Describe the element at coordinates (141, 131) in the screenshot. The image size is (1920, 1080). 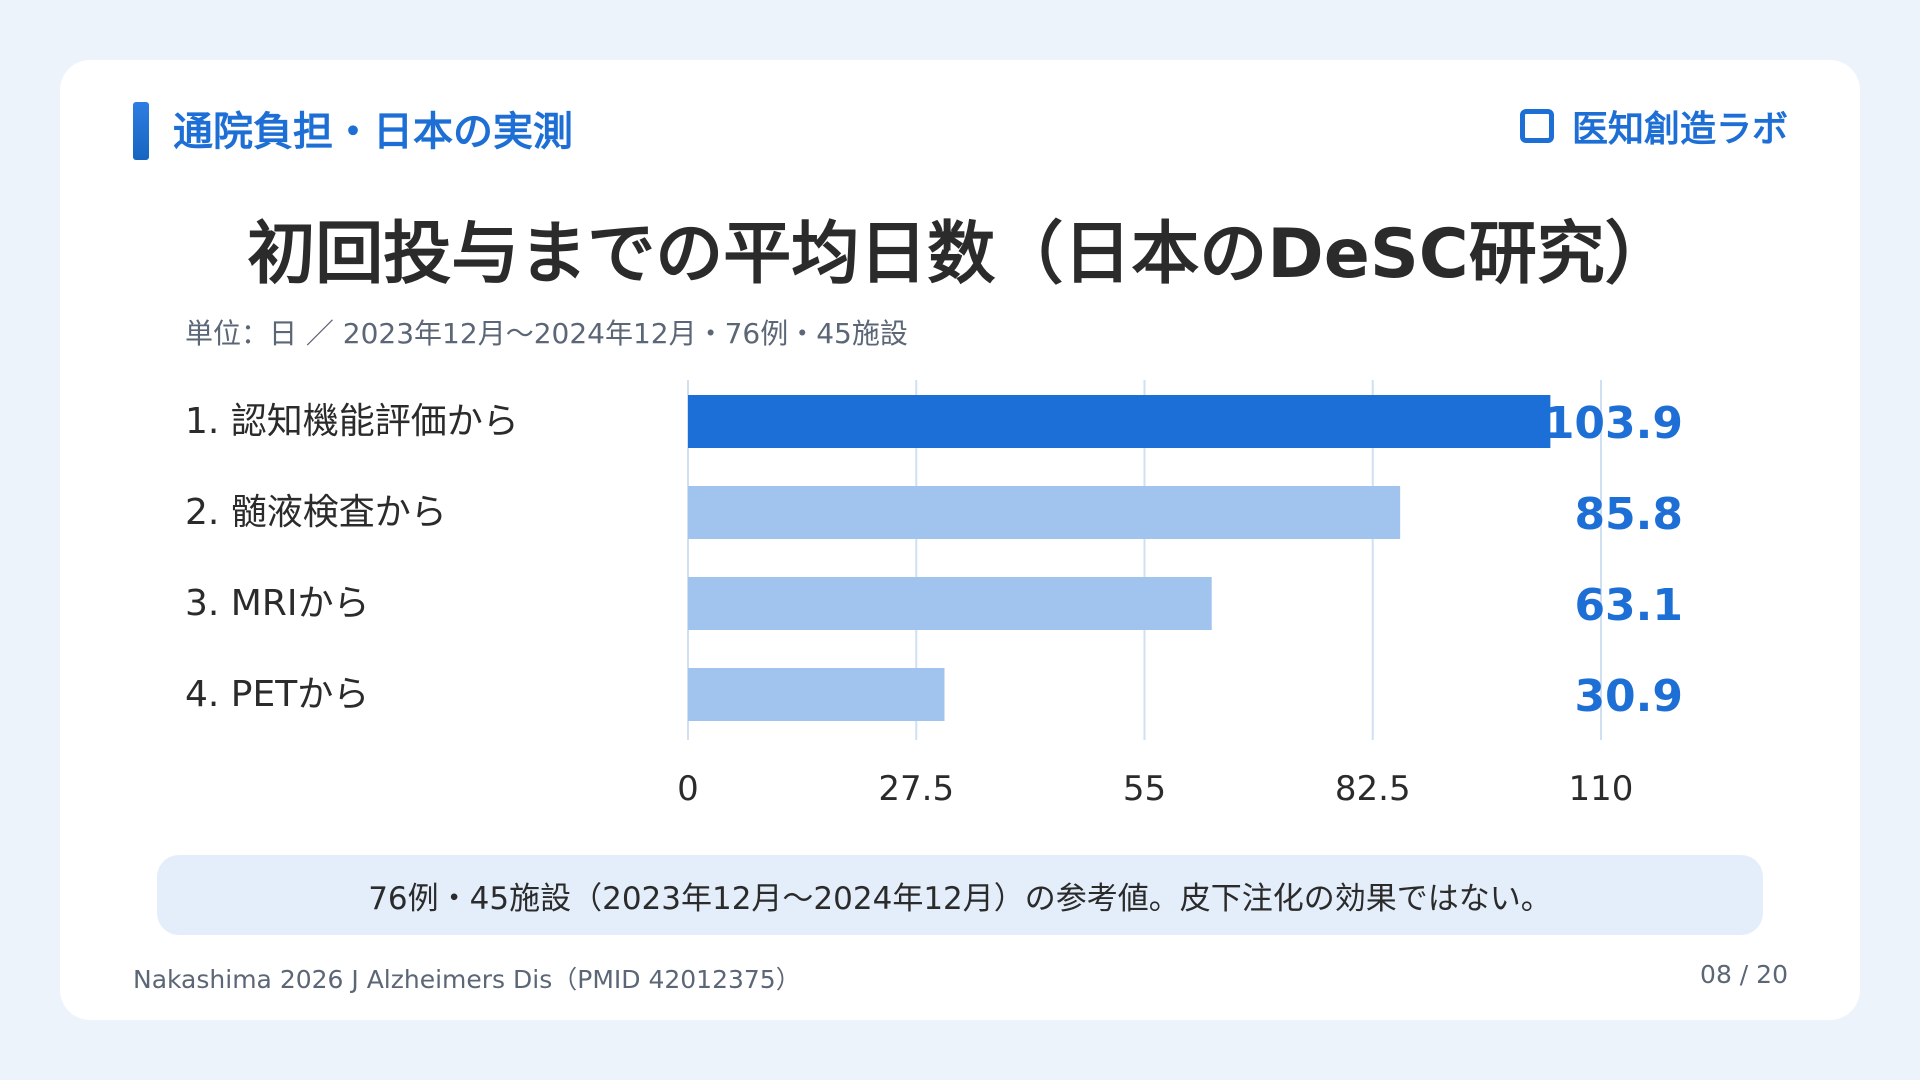
I see `section-accent-bar` at that location.